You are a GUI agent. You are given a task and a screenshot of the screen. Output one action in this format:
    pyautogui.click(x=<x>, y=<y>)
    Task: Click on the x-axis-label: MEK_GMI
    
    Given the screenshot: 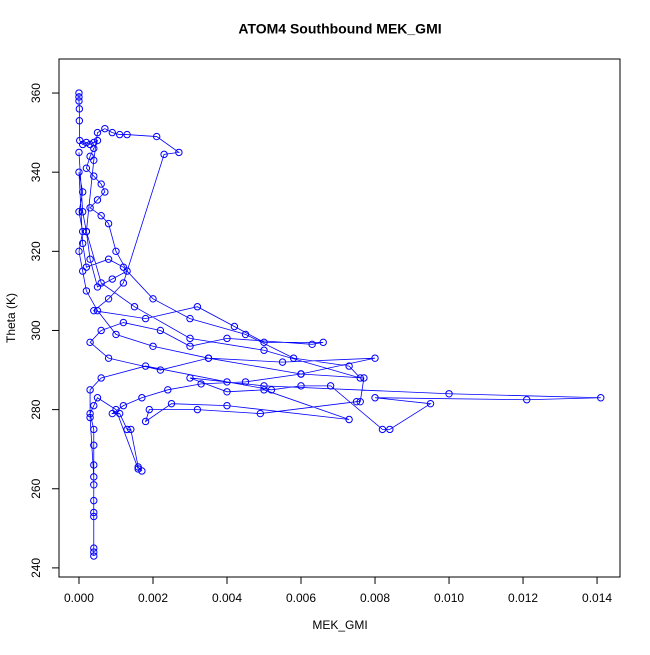 What is the action you would take?
    pyautogui.click(x=339, y=625)
    